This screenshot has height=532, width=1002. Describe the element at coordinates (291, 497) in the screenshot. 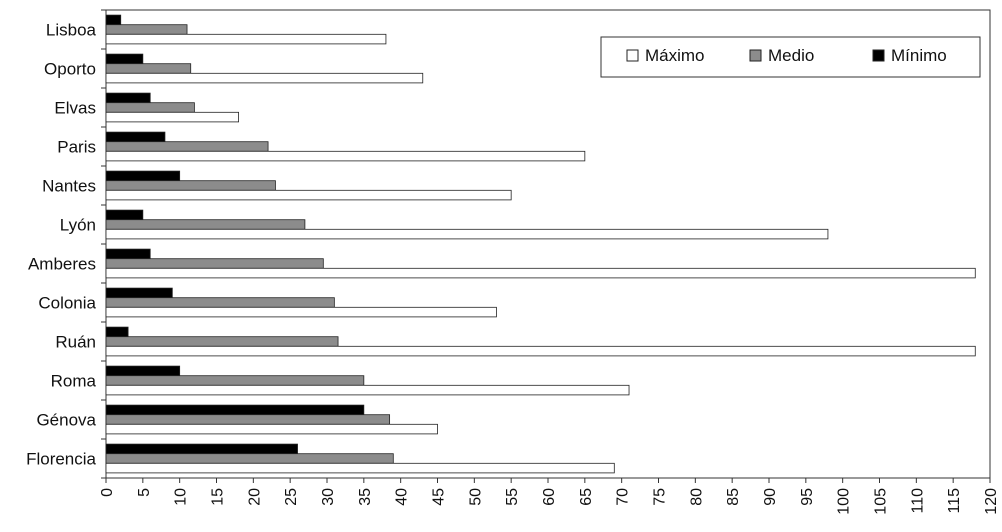

I see `x-tick-label-25: 25` at that location.